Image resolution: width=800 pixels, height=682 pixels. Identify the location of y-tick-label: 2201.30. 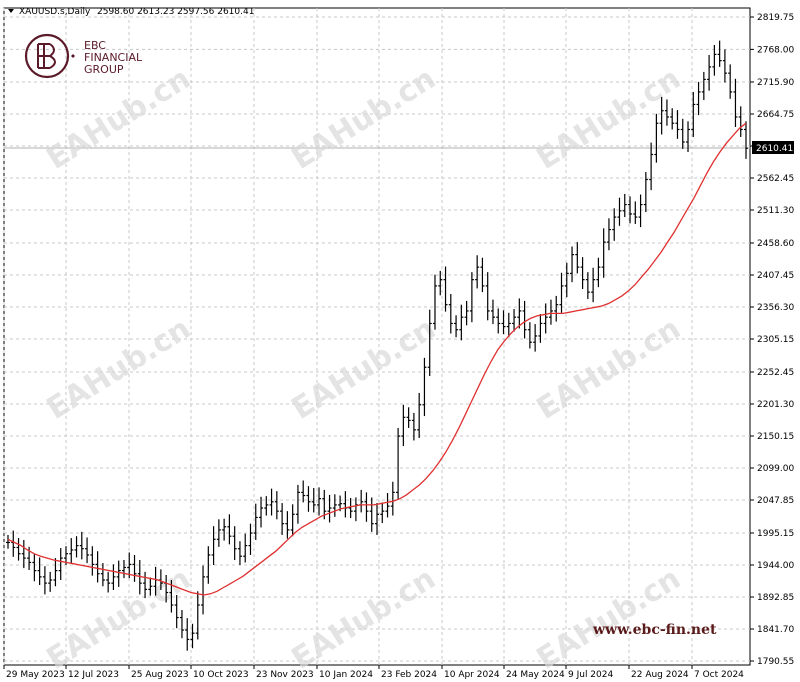
(775, 405).